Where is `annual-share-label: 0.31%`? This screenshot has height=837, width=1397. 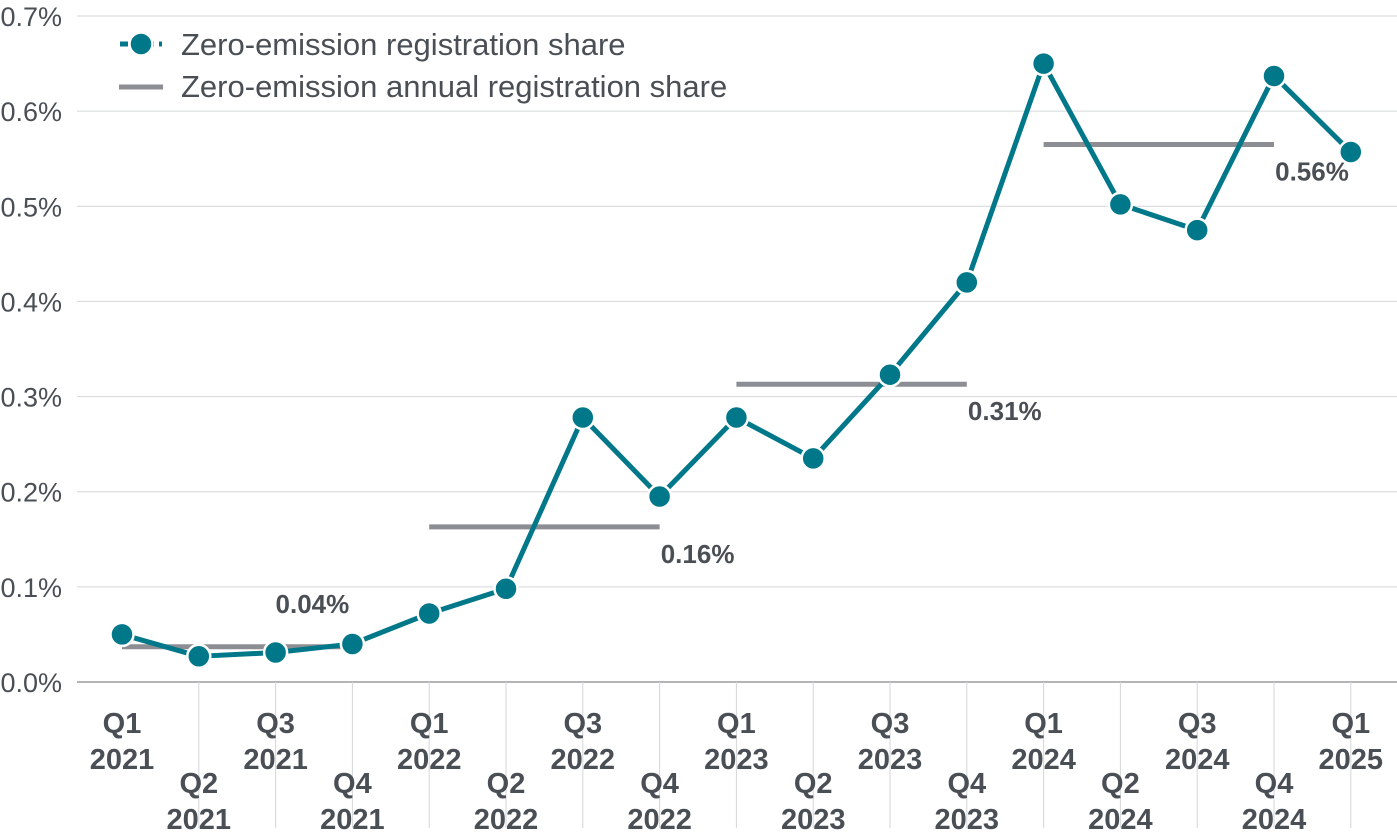 annual-share-label: 0.31% is located at coordinates (1005, 411).